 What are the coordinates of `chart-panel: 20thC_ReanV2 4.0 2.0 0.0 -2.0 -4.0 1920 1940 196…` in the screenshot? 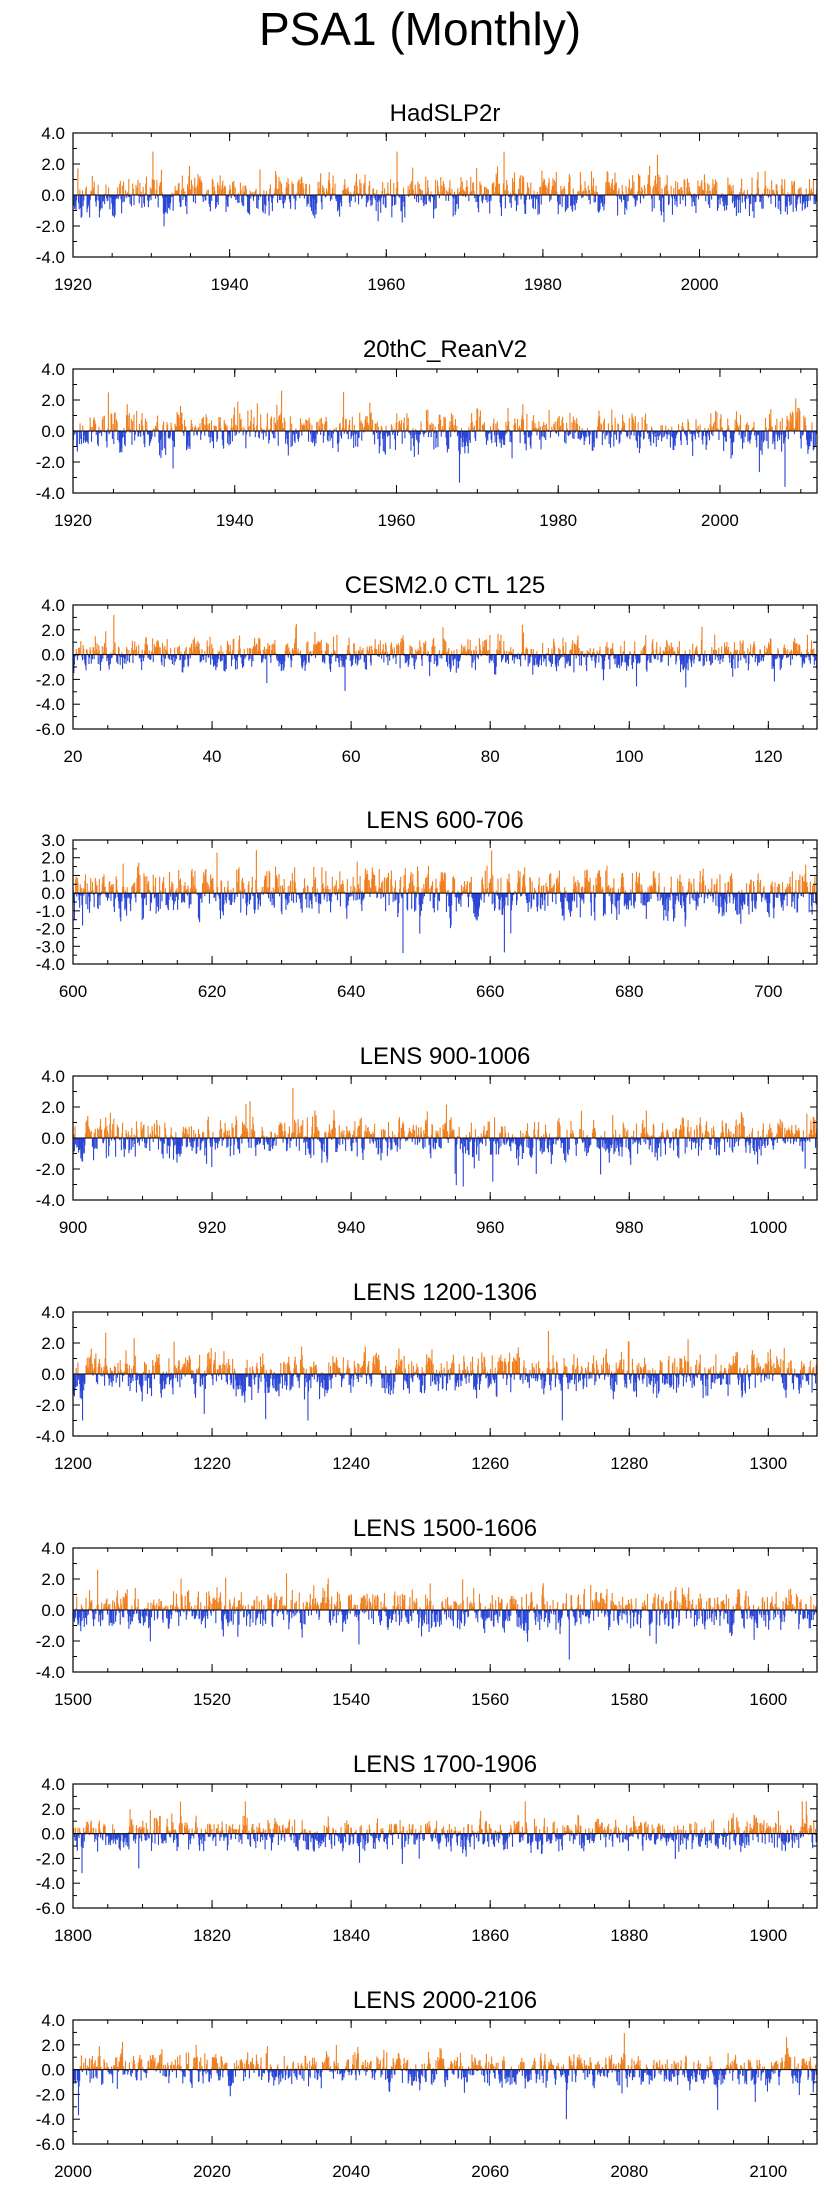 It's located at (427, 433).